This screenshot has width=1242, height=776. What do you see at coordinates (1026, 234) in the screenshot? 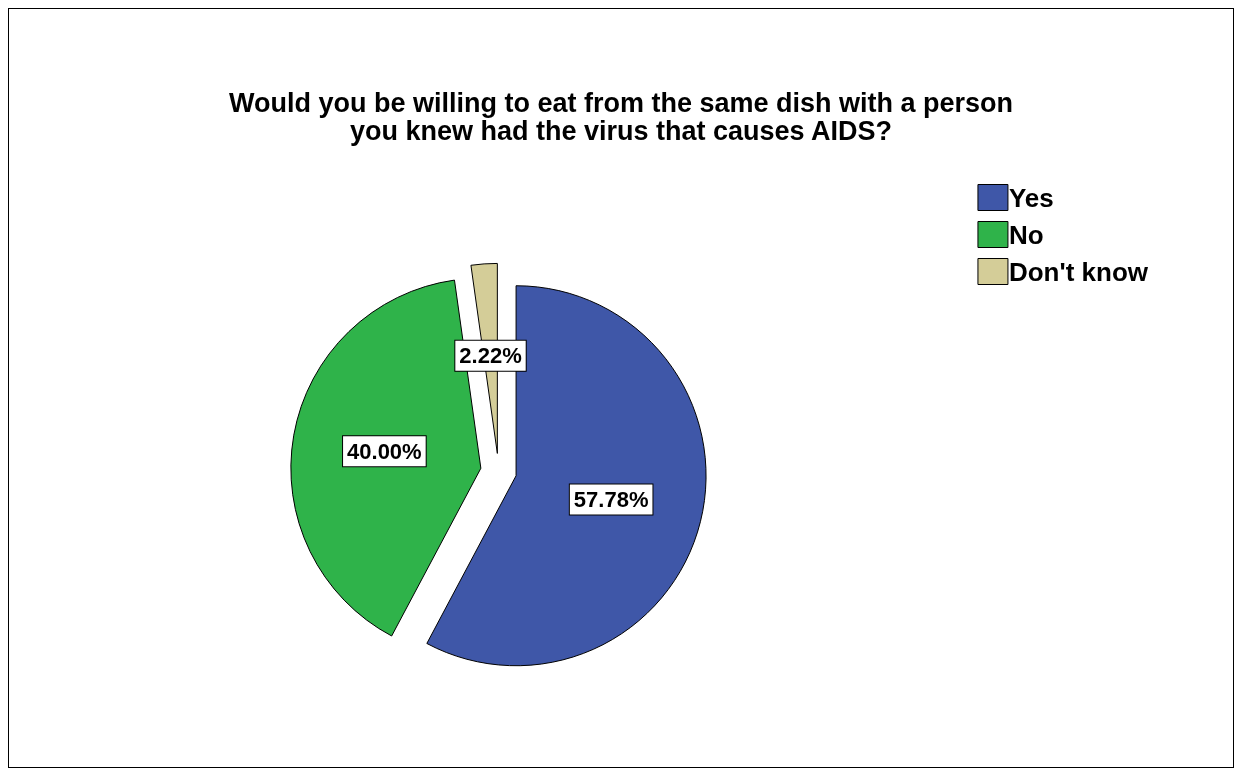
I see `legend-label: No` at bounding box center [1026, 234].